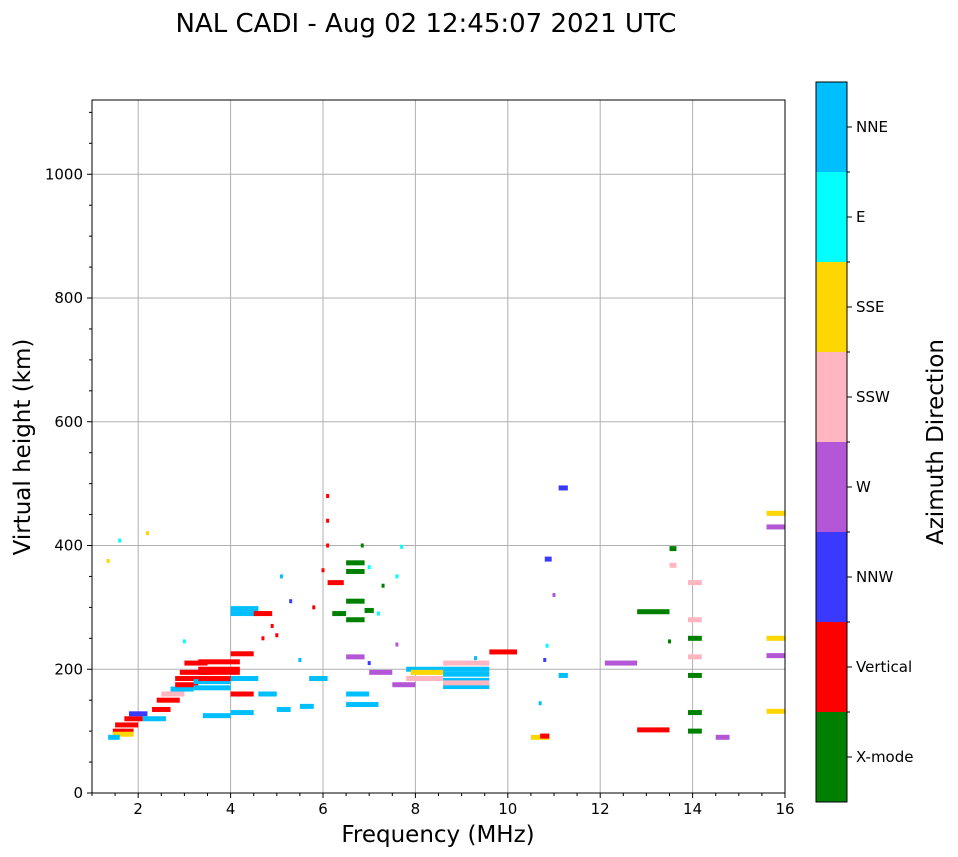  Describe the element at coordinates (68, 298) in the screenshot. I see `y-tick-label: 800` at that location.